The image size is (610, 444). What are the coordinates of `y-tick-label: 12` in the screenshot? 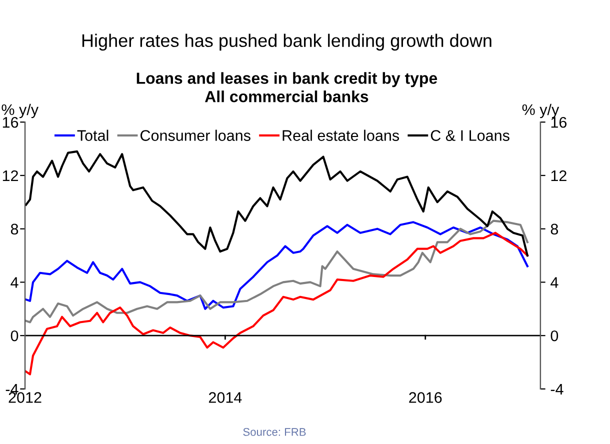 It's located at (10, 176).